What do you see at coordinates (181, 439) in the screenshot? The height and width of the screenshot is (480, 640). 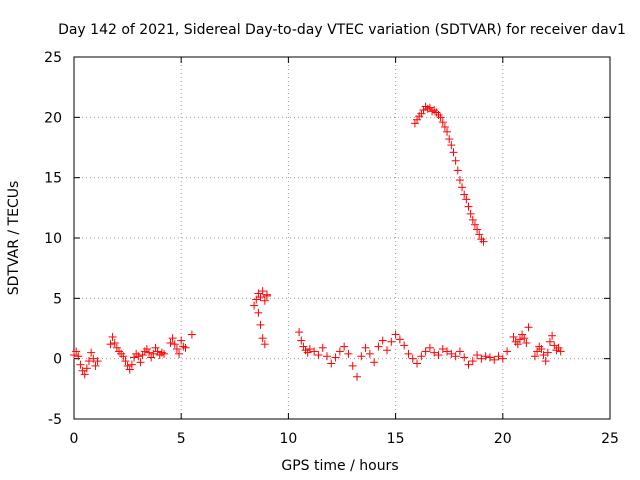 I see `x-tick-label: 5` at bounding box center [181, 439].